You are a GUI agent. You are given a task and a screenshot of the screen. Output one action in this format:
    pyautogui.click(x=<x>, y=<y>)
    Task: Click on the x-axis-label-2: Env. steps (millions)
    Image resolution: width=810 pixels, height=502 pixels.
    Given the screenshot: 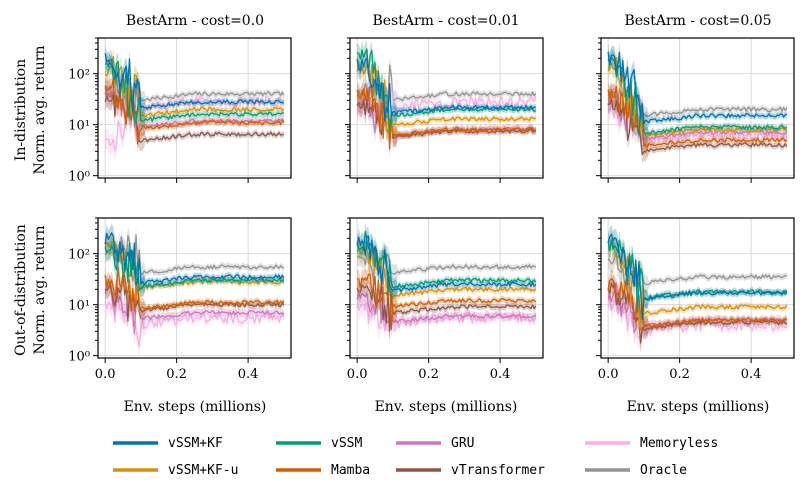 What is the action you would take?
    pyautogui.click(x=446, y=407)
    